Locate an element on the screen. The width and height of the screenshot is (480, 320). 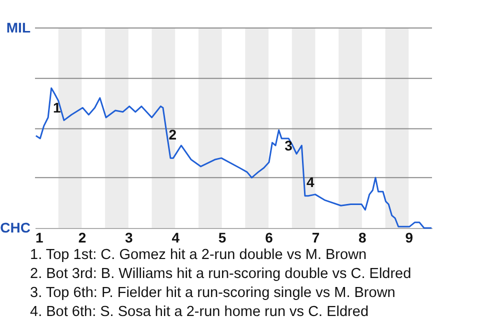
x-tick-label: 1 is located at coordinates (40, 238).